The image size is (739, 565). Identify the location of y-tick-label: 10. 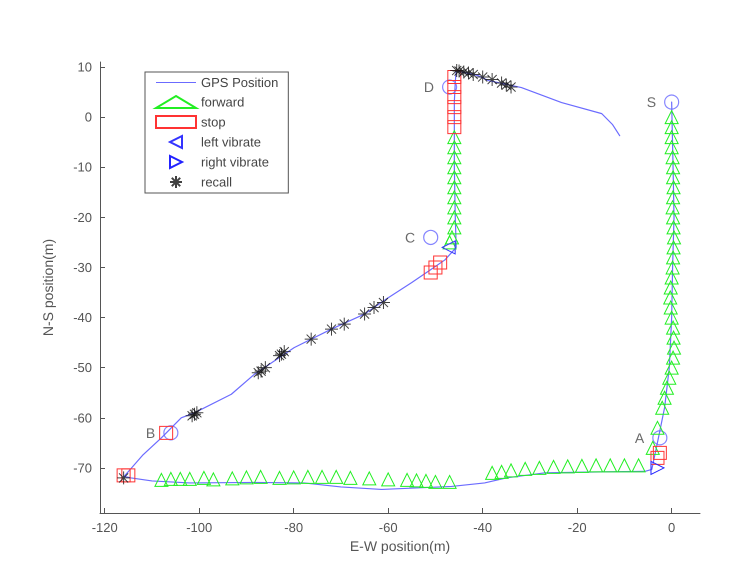
(85, 67).